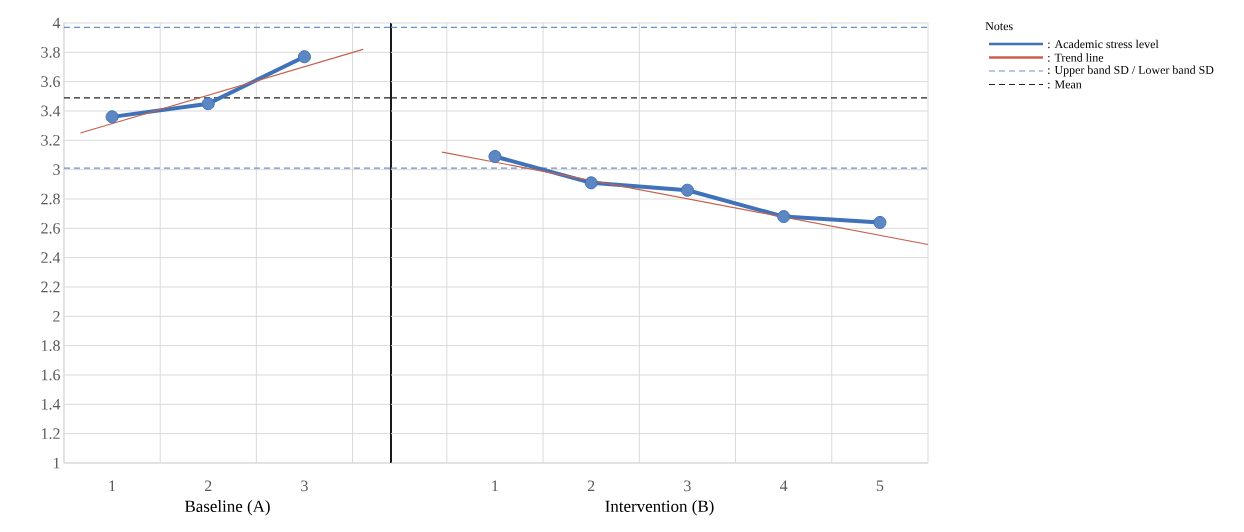  What do you see at coordinates (51, 404) in the screenshot?
I see `y-tick-label: 1.4` at bounding box center [51, 404].